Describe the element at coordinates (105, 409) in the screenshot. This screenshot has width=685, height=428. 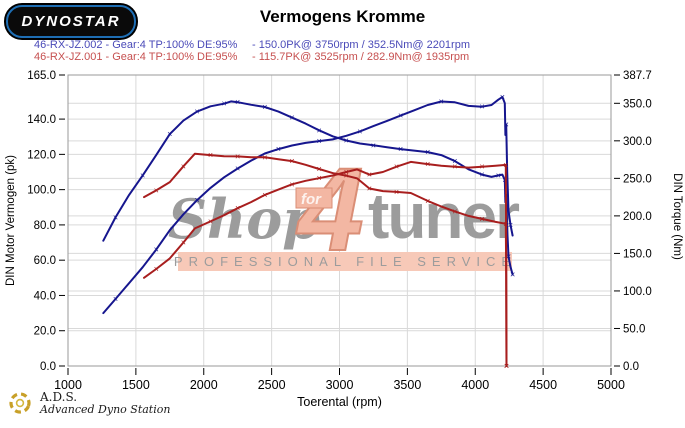
I see `ads-name: Advanced Dyno Station` at that location.